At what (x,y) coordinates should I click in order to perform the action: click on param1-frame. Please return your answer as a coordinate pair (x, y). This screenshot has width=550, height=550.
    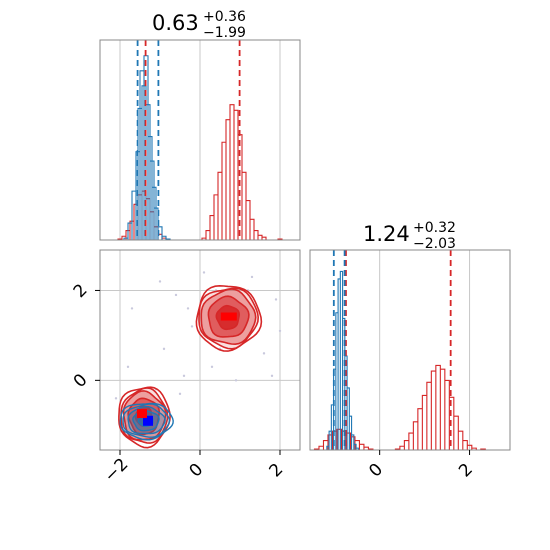
    Looking at the image, I should click on (200, 140).